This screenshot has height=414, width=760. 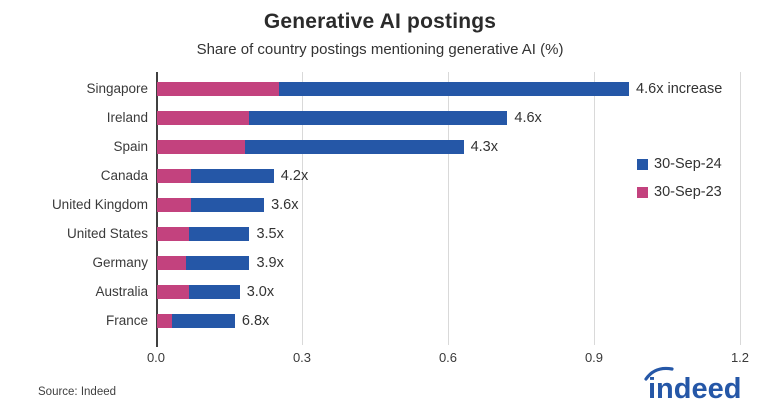 I want to click on x-tick-label: 1.2, so click(x=740, y=357).